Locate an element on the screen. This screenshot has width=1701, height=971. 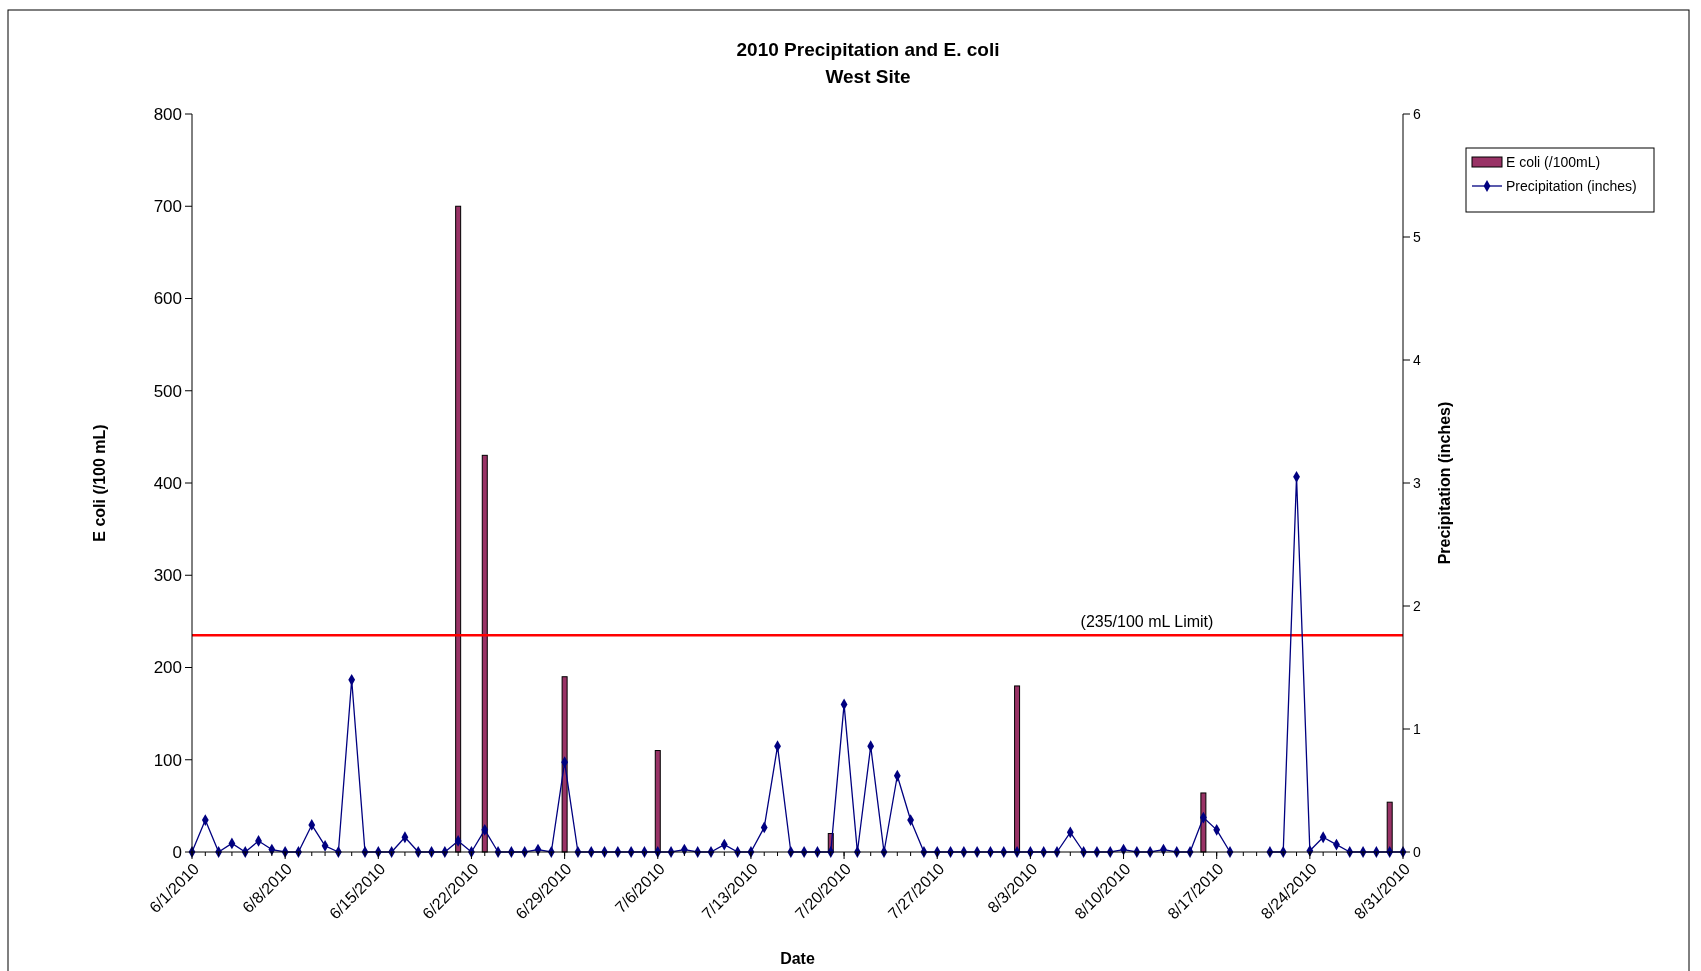
y2-tick-label: 0 is located at coordinates (1417, 851).